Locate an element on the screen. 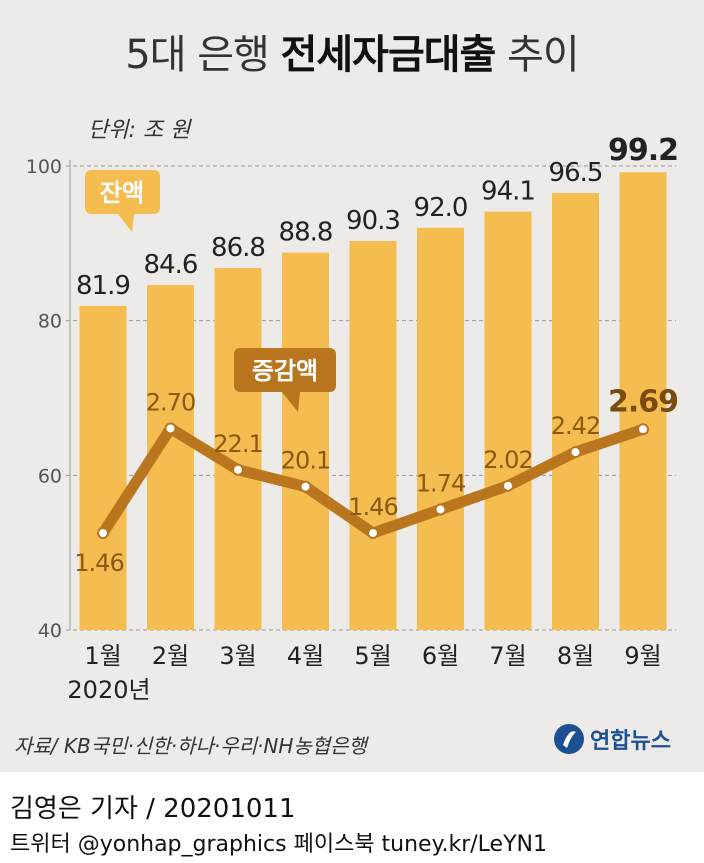 The height and width of the screenshot is (863, 704). x-tick-label: 9월 is located at coordinates (642, 656).